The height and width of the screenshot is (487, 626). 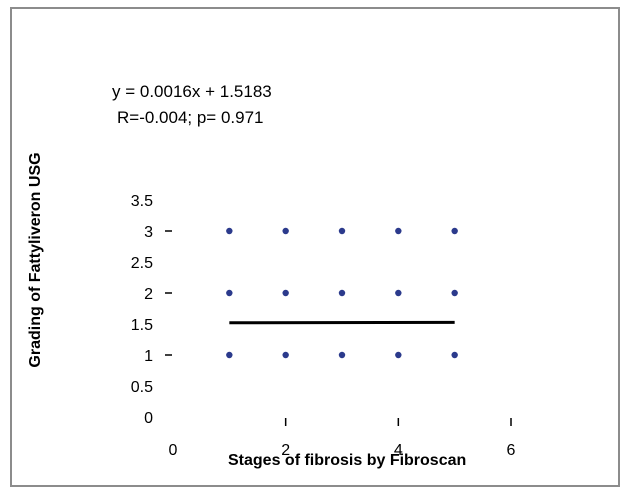 I want to click on x-tick-label: 6, so click(x=511, y=450).